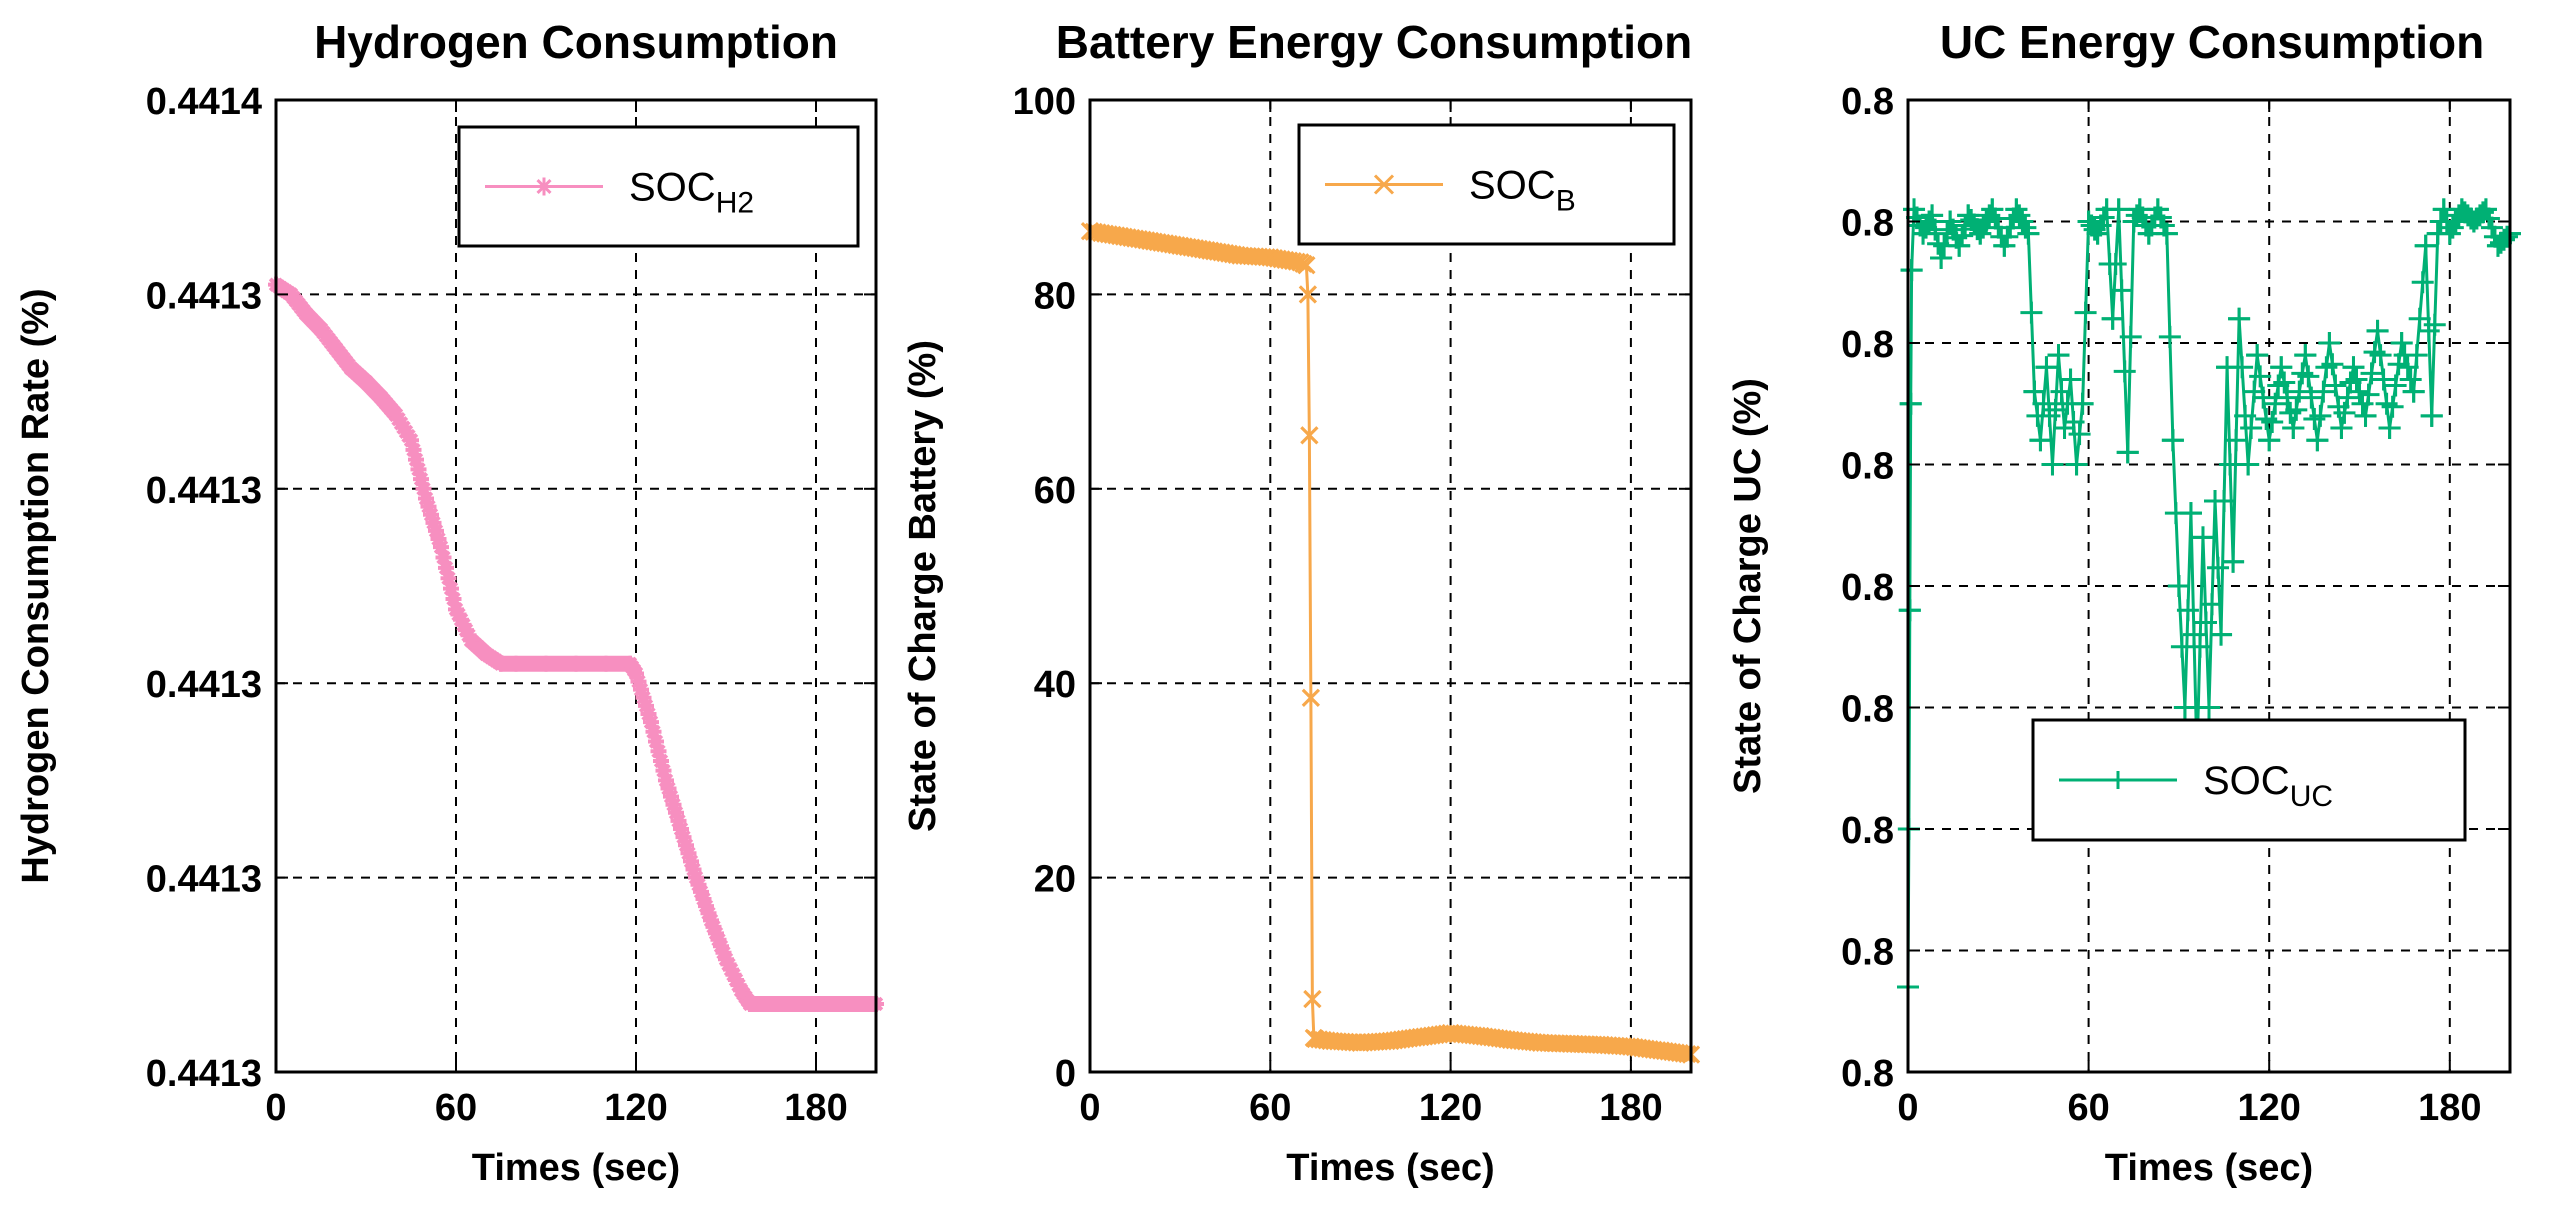 This screenshot has height=1218, width=2561. I want to click on legend-label: SOCB, so click(1522, 191).